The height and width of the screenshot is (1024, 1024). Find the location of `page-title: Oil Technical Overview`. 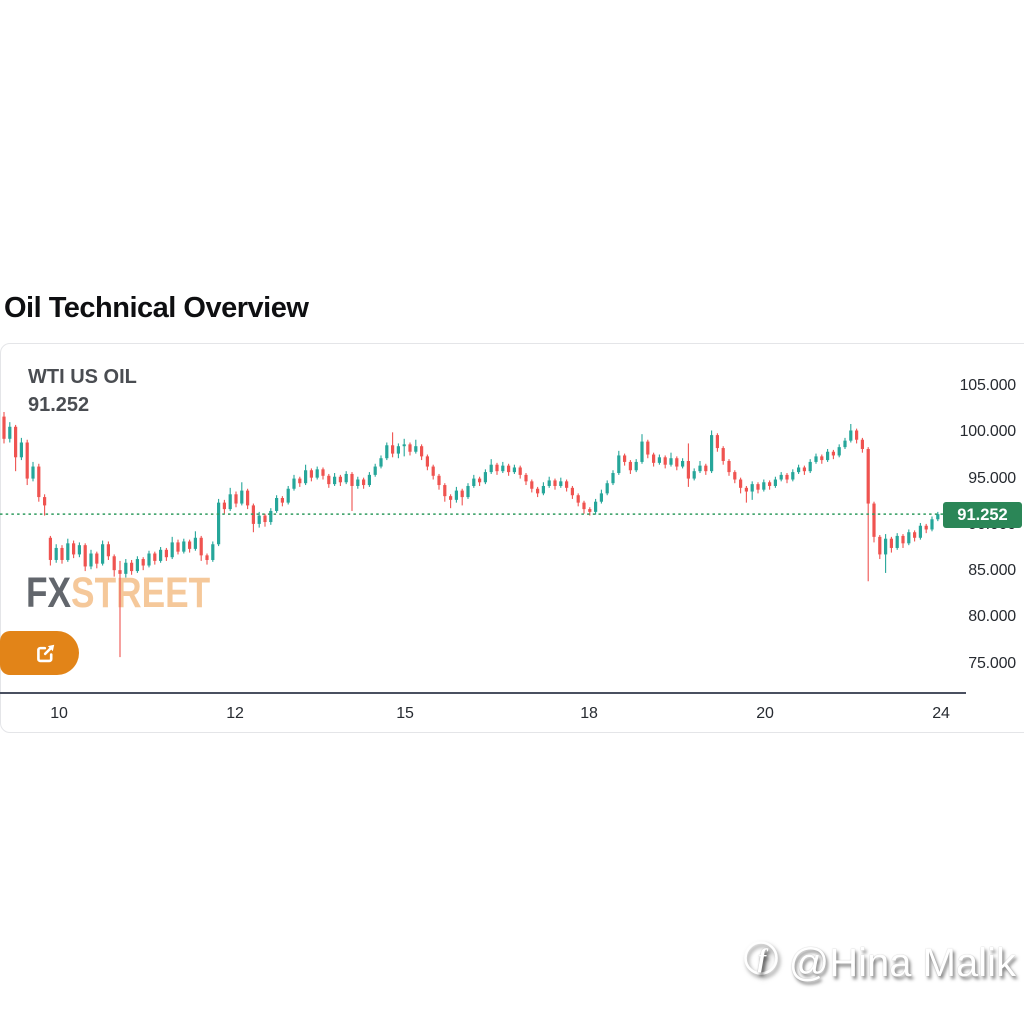

page-title: Oil Technical Overview is located at coordinates (156, 308).